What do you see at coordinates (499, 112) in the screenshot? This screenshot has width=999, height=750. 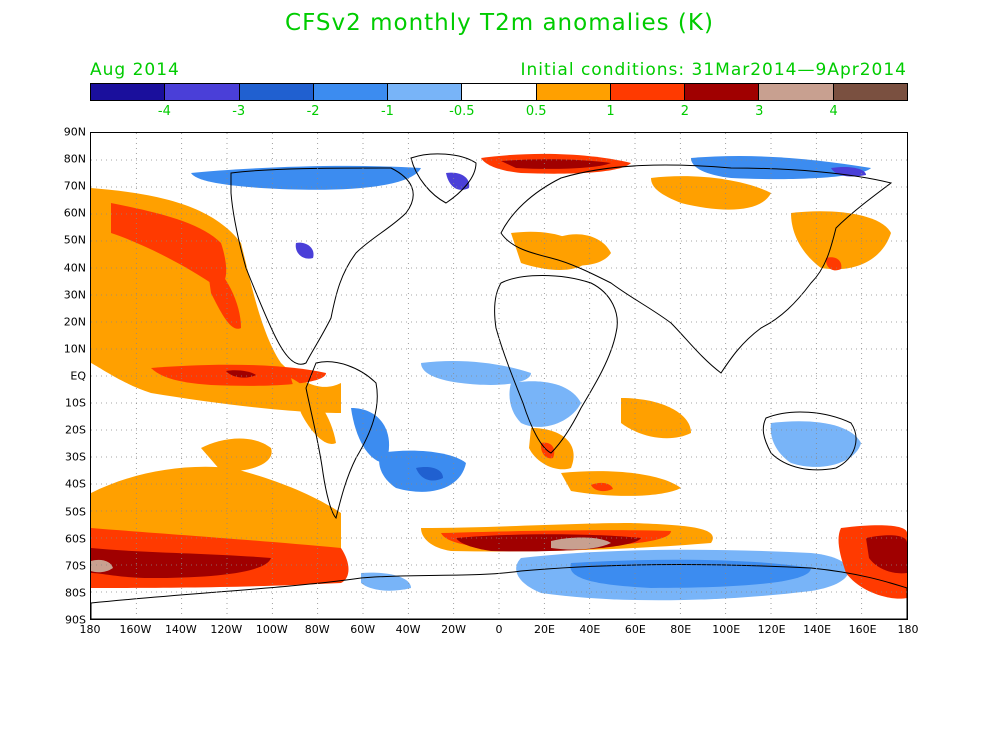 I see `colorbar-labels: -4 -3 -2 -1 -0.5 0.5 1 2 3 4` at bounding box center [499, 112].